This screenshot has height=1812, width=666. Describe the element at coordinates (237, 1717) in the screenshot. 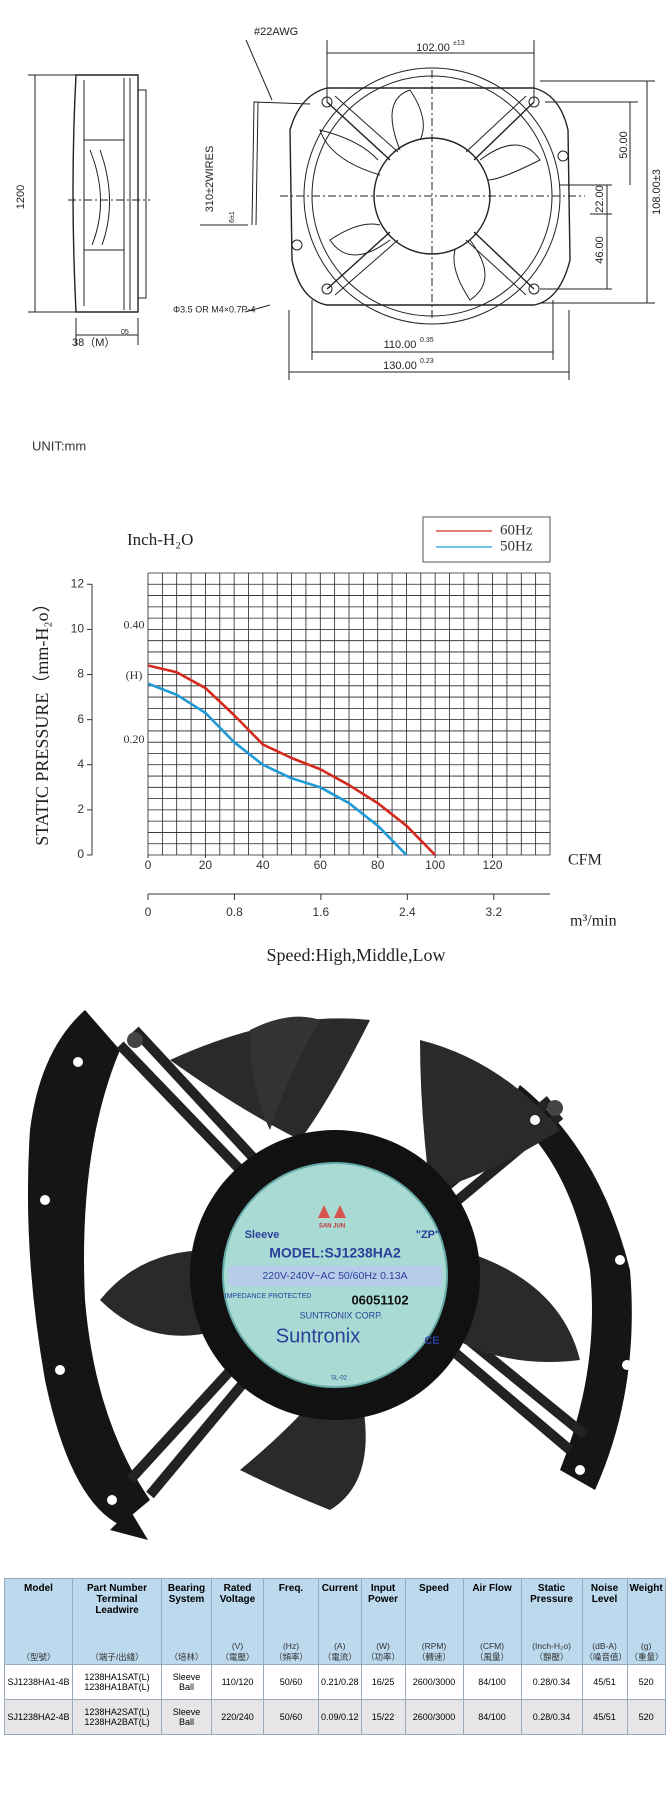

I see `table-cell: 220/240` at that location.